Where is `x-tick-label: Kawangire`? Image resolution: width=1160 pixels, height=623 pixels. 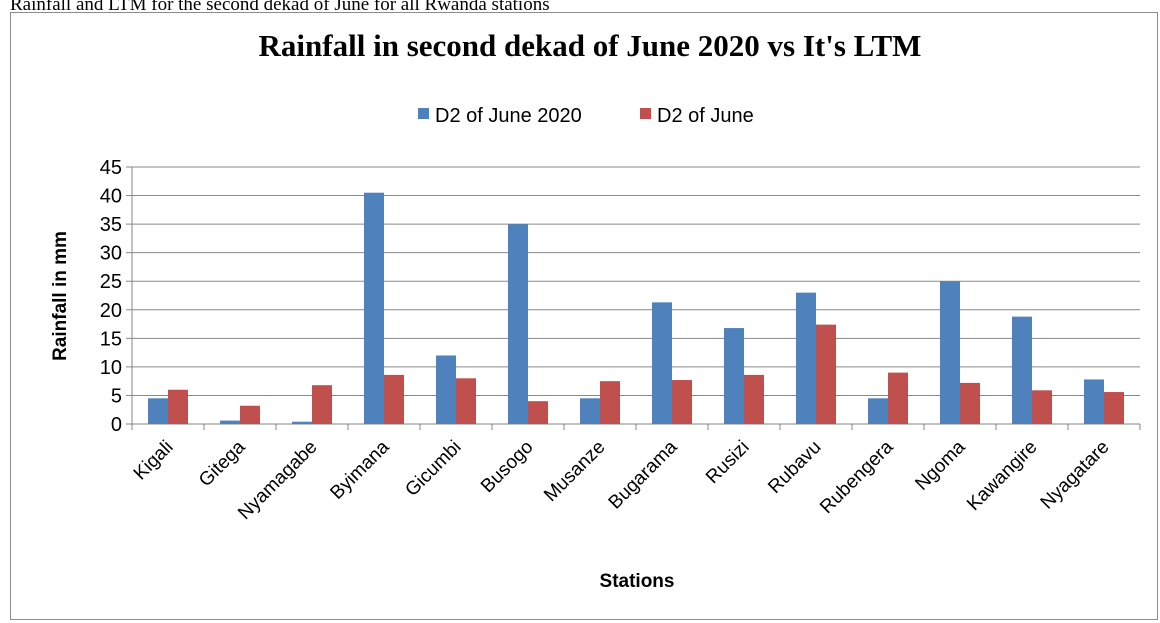
x-tick-label: Kawangire is located at coordinates (1002, 476).